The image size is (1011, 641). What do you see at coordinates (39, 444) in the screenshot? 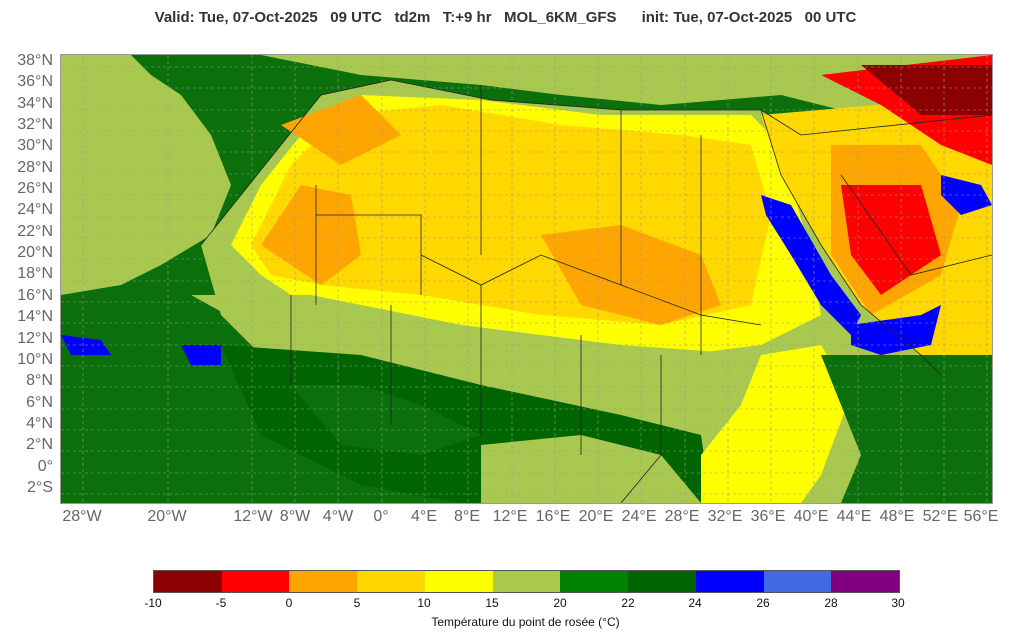
I see `lat-label: 2°N` at bounding box center [39, 444].